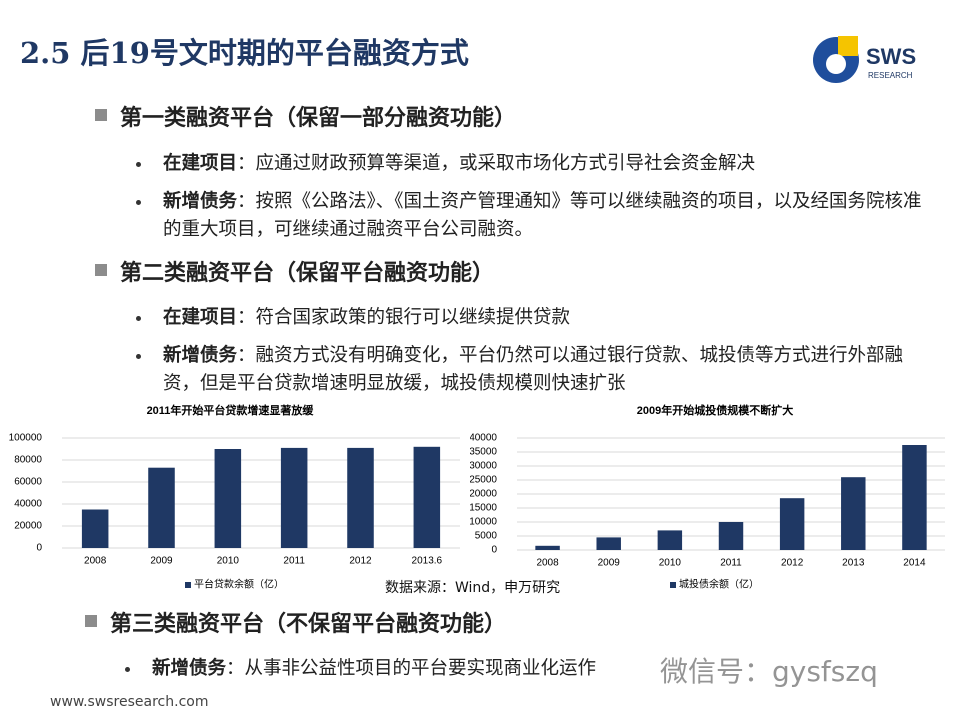 This screenshot has width=960, height=720. Describe the element at coordinates (244, 53) in the screenshot. I see `slide-title: 2.5 后19号文时期的平台融资方式` at that location.